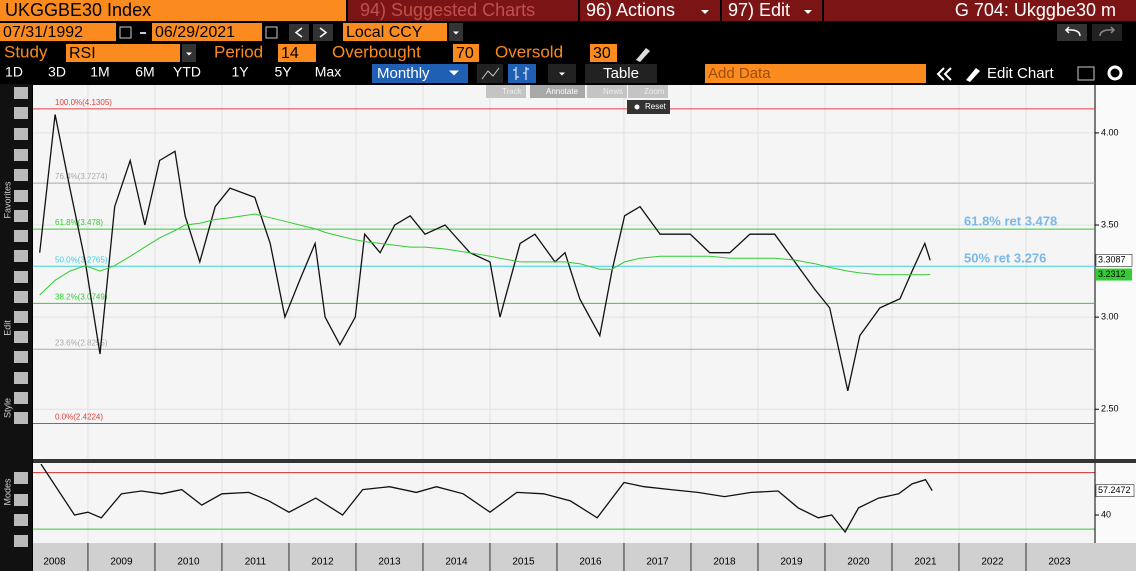 This screenshot has height=571, width=1136. I want to click on study: RSI, so click(82, 53).